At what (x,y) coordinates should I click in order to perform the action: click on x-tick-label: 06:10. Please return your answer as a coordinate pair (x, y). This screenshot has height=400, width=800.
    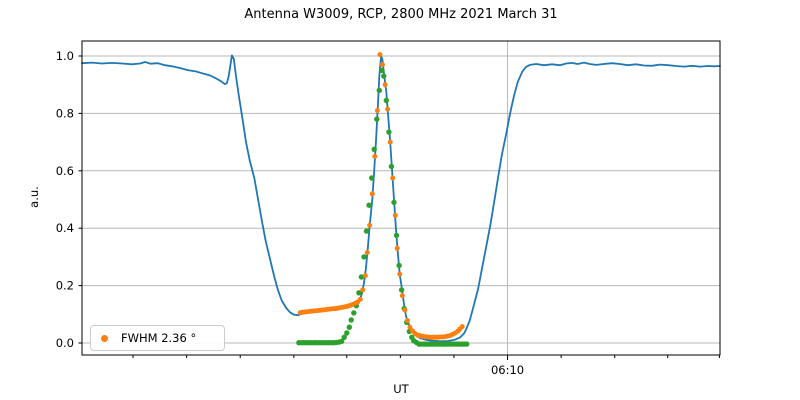
    Looking at the image, I should click on (507, 370).